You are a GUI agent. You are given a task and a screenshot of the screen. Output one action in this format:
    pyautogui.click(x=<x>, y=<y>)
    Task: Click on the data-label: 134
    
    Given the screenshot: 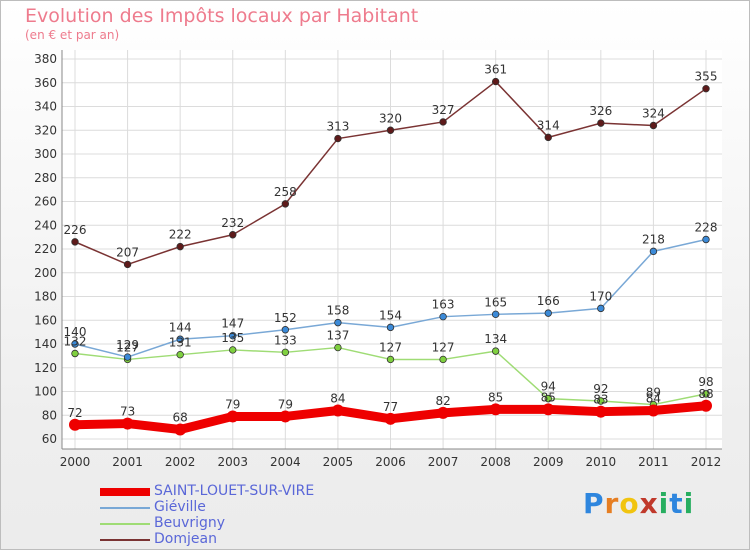 What is the action you would take?
    pyautogui.click(x=495, y=339)
    